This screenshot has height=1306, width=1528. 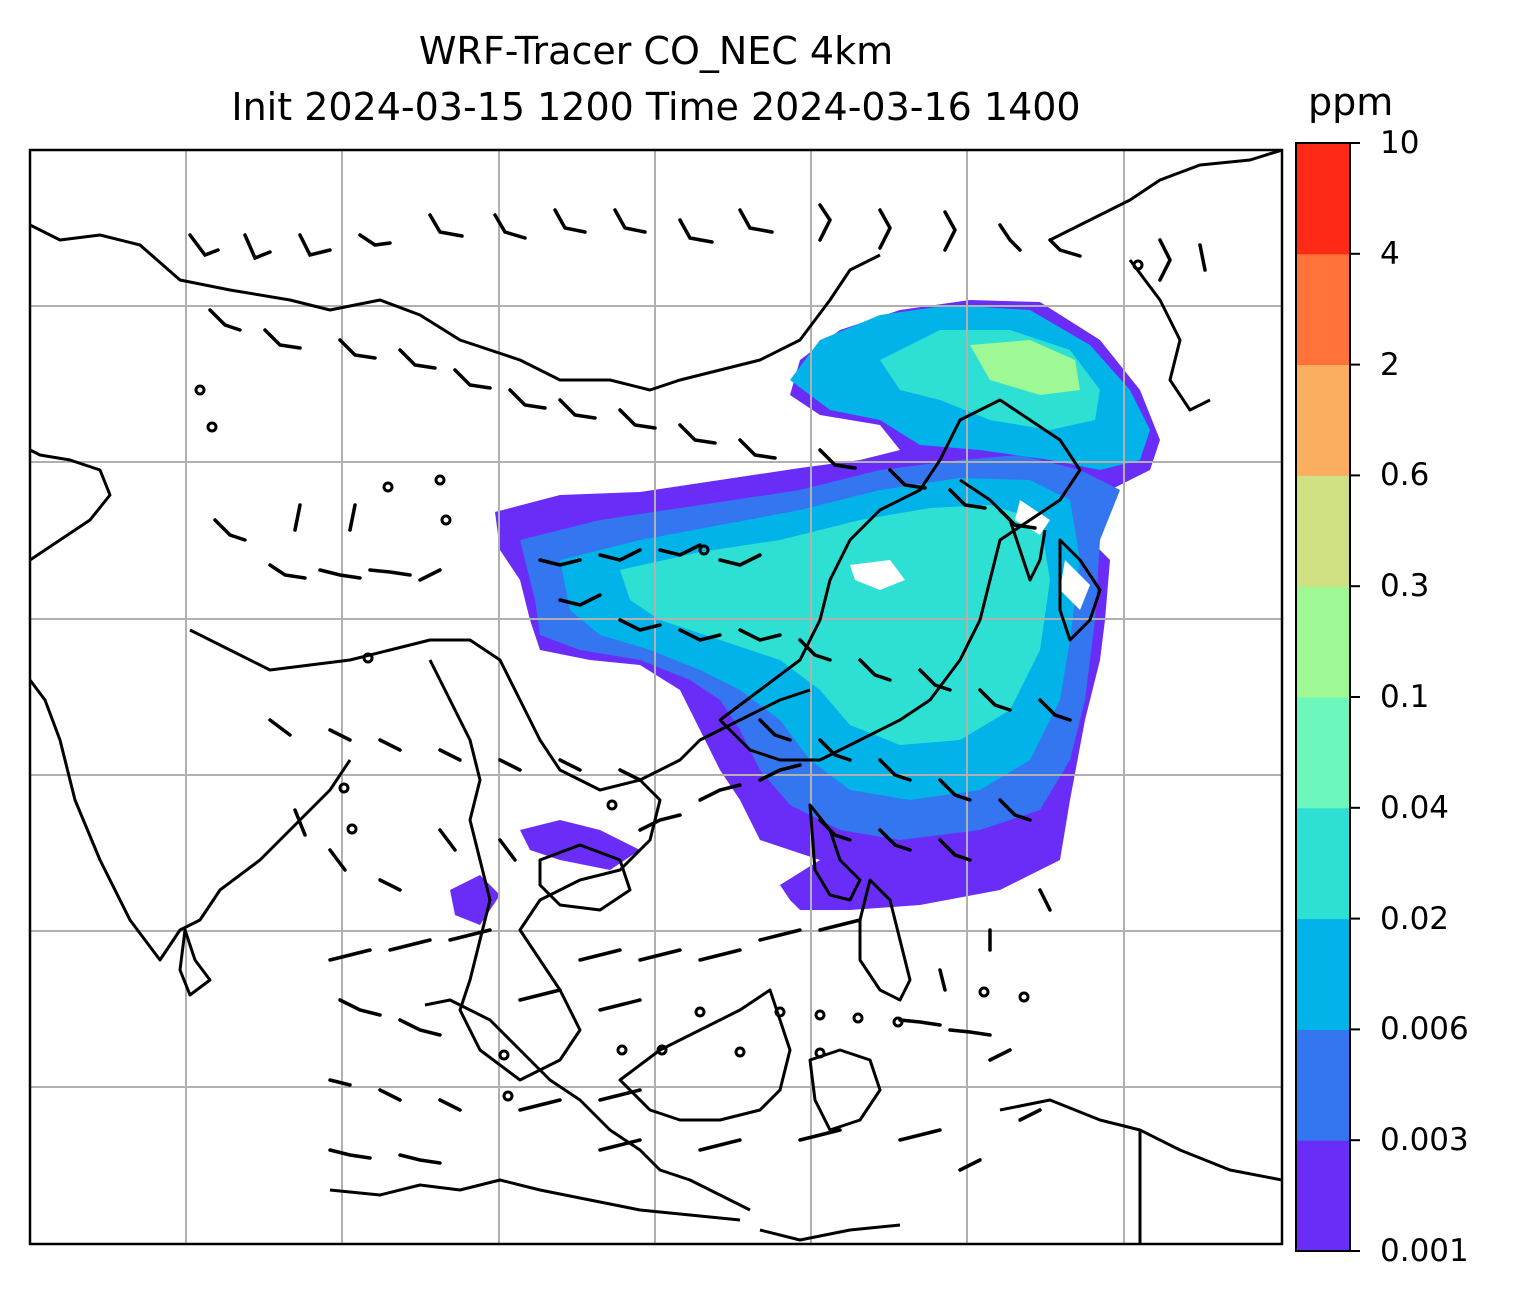 What do you see at coordinates (1025, 367) in the screenshot?
I see `plume-level-0.1` at bounding box center [1025, 367].